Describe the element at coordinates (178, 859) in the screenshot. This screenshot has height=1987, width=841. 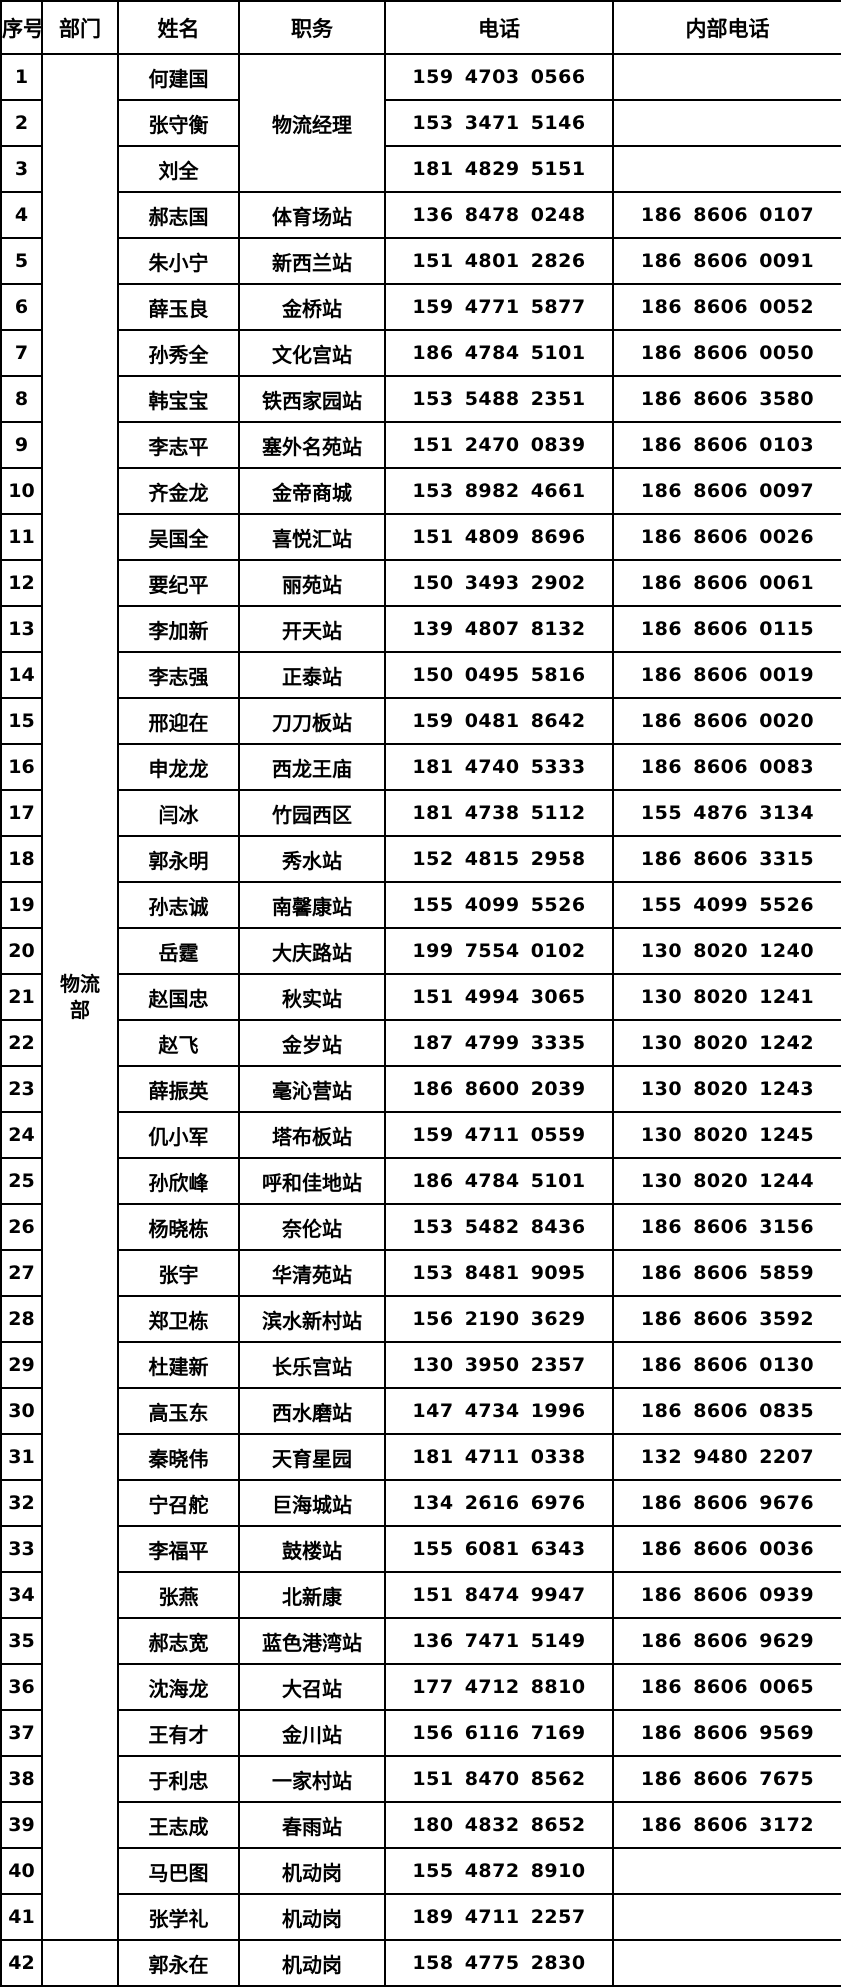
I see `cell-name: 郭永明` at that location.